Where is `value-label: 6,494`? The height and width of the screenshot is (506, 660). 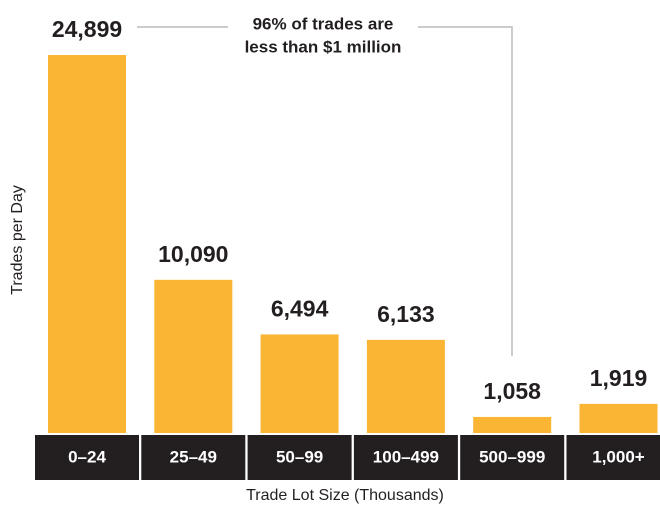 value-label: 6,494 is located at coordinates (300, 308).